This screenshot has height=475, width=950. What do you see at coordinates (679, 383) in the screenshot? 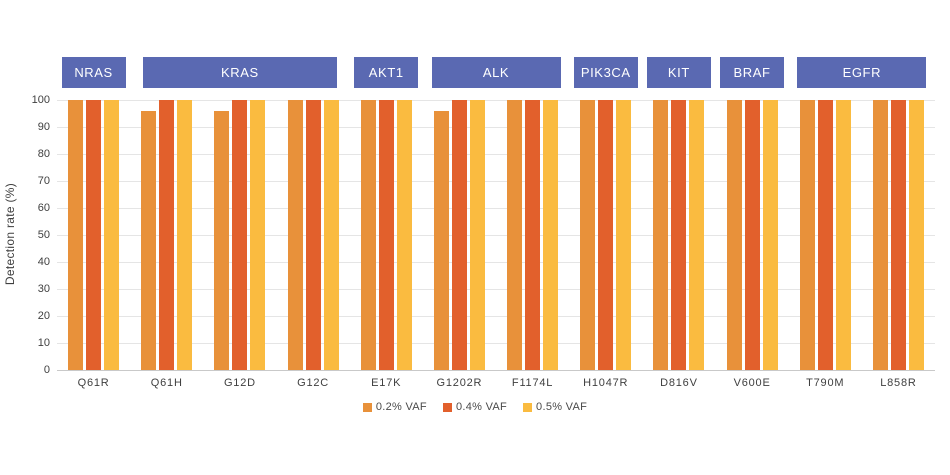
I see `x-label-D816V: D816V` at bounding box center [679, 383].